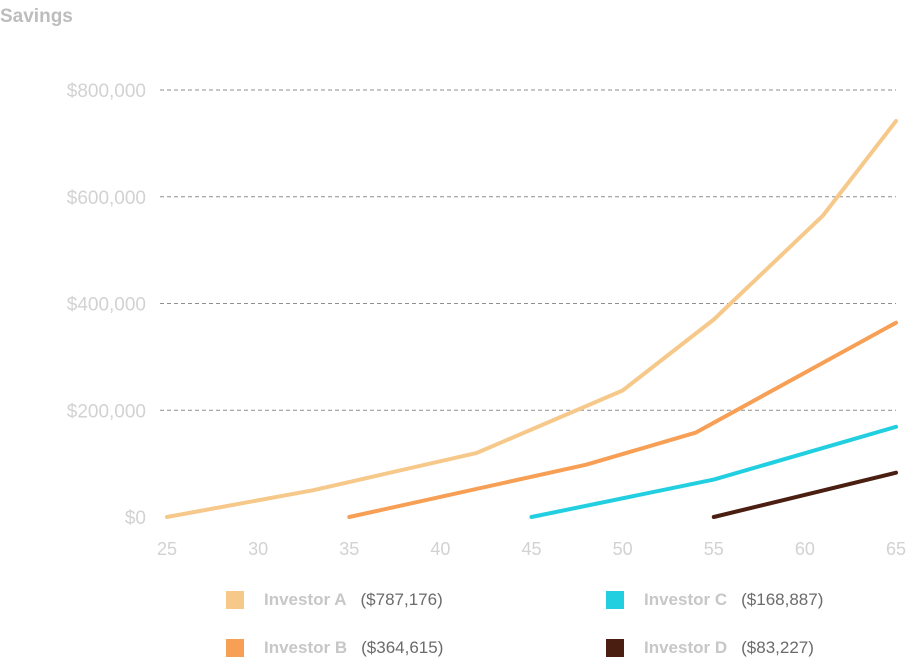 Image resolution: width=920 pixels, height=667 pixels. Describe the element at coordinates (167, 549) in the screenshot. I see `x-tick-label: 25` at that location.